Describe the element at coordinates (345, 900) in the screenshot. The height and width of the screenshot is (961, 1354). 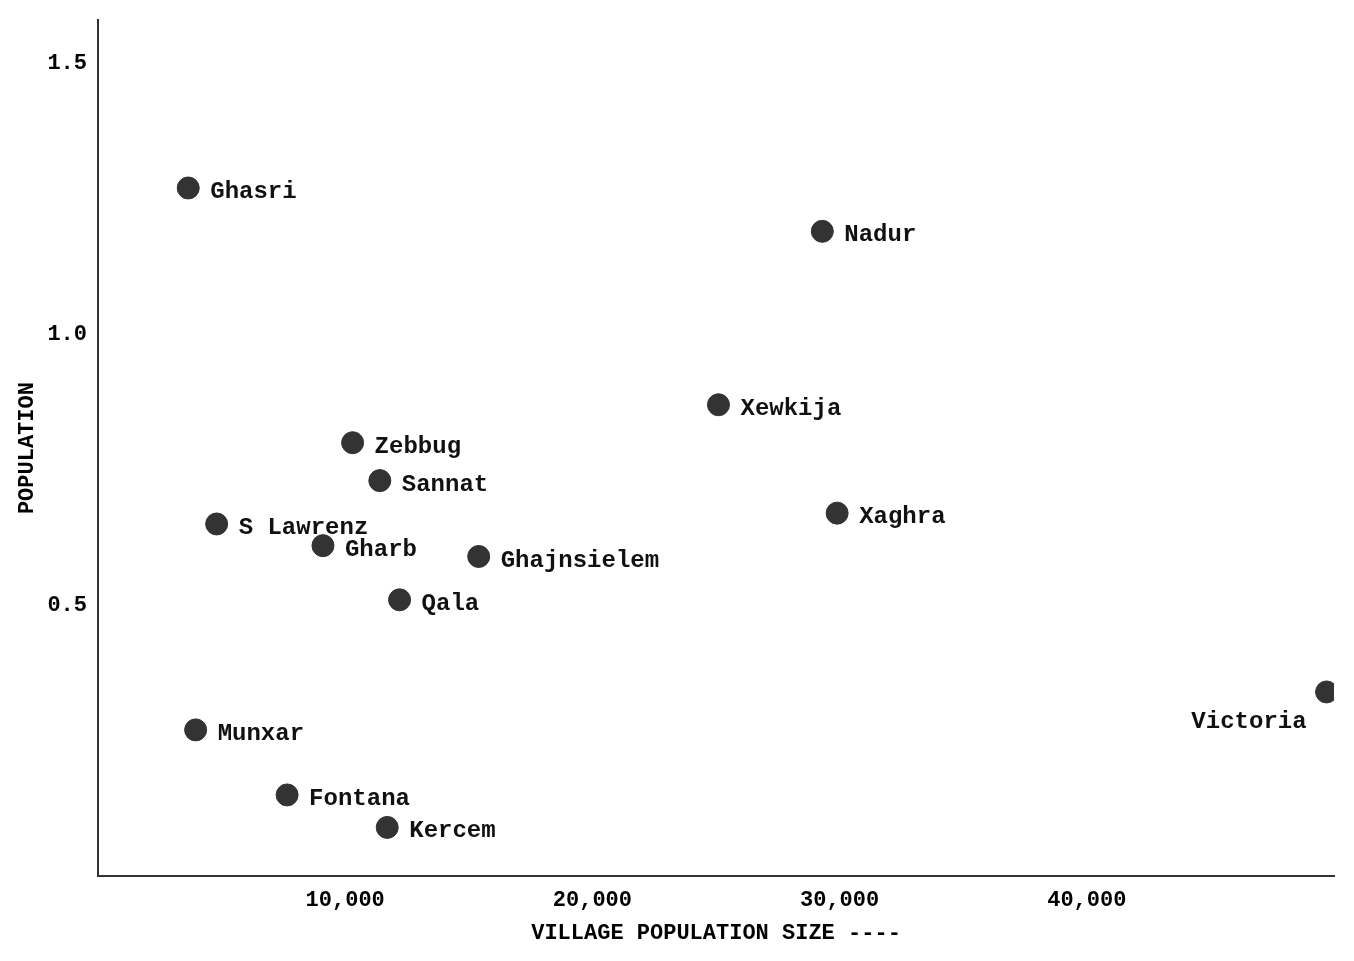
I see `x-tick-label: 10,000` at that location.